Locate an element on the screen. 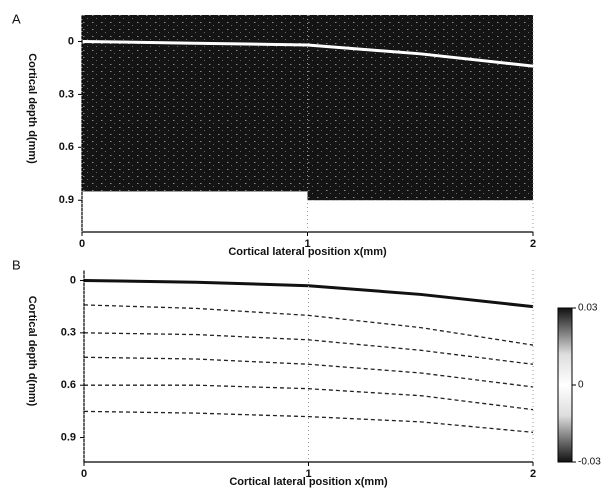 The image size is (616, 495). image-right is located at coordinates (420, 108).